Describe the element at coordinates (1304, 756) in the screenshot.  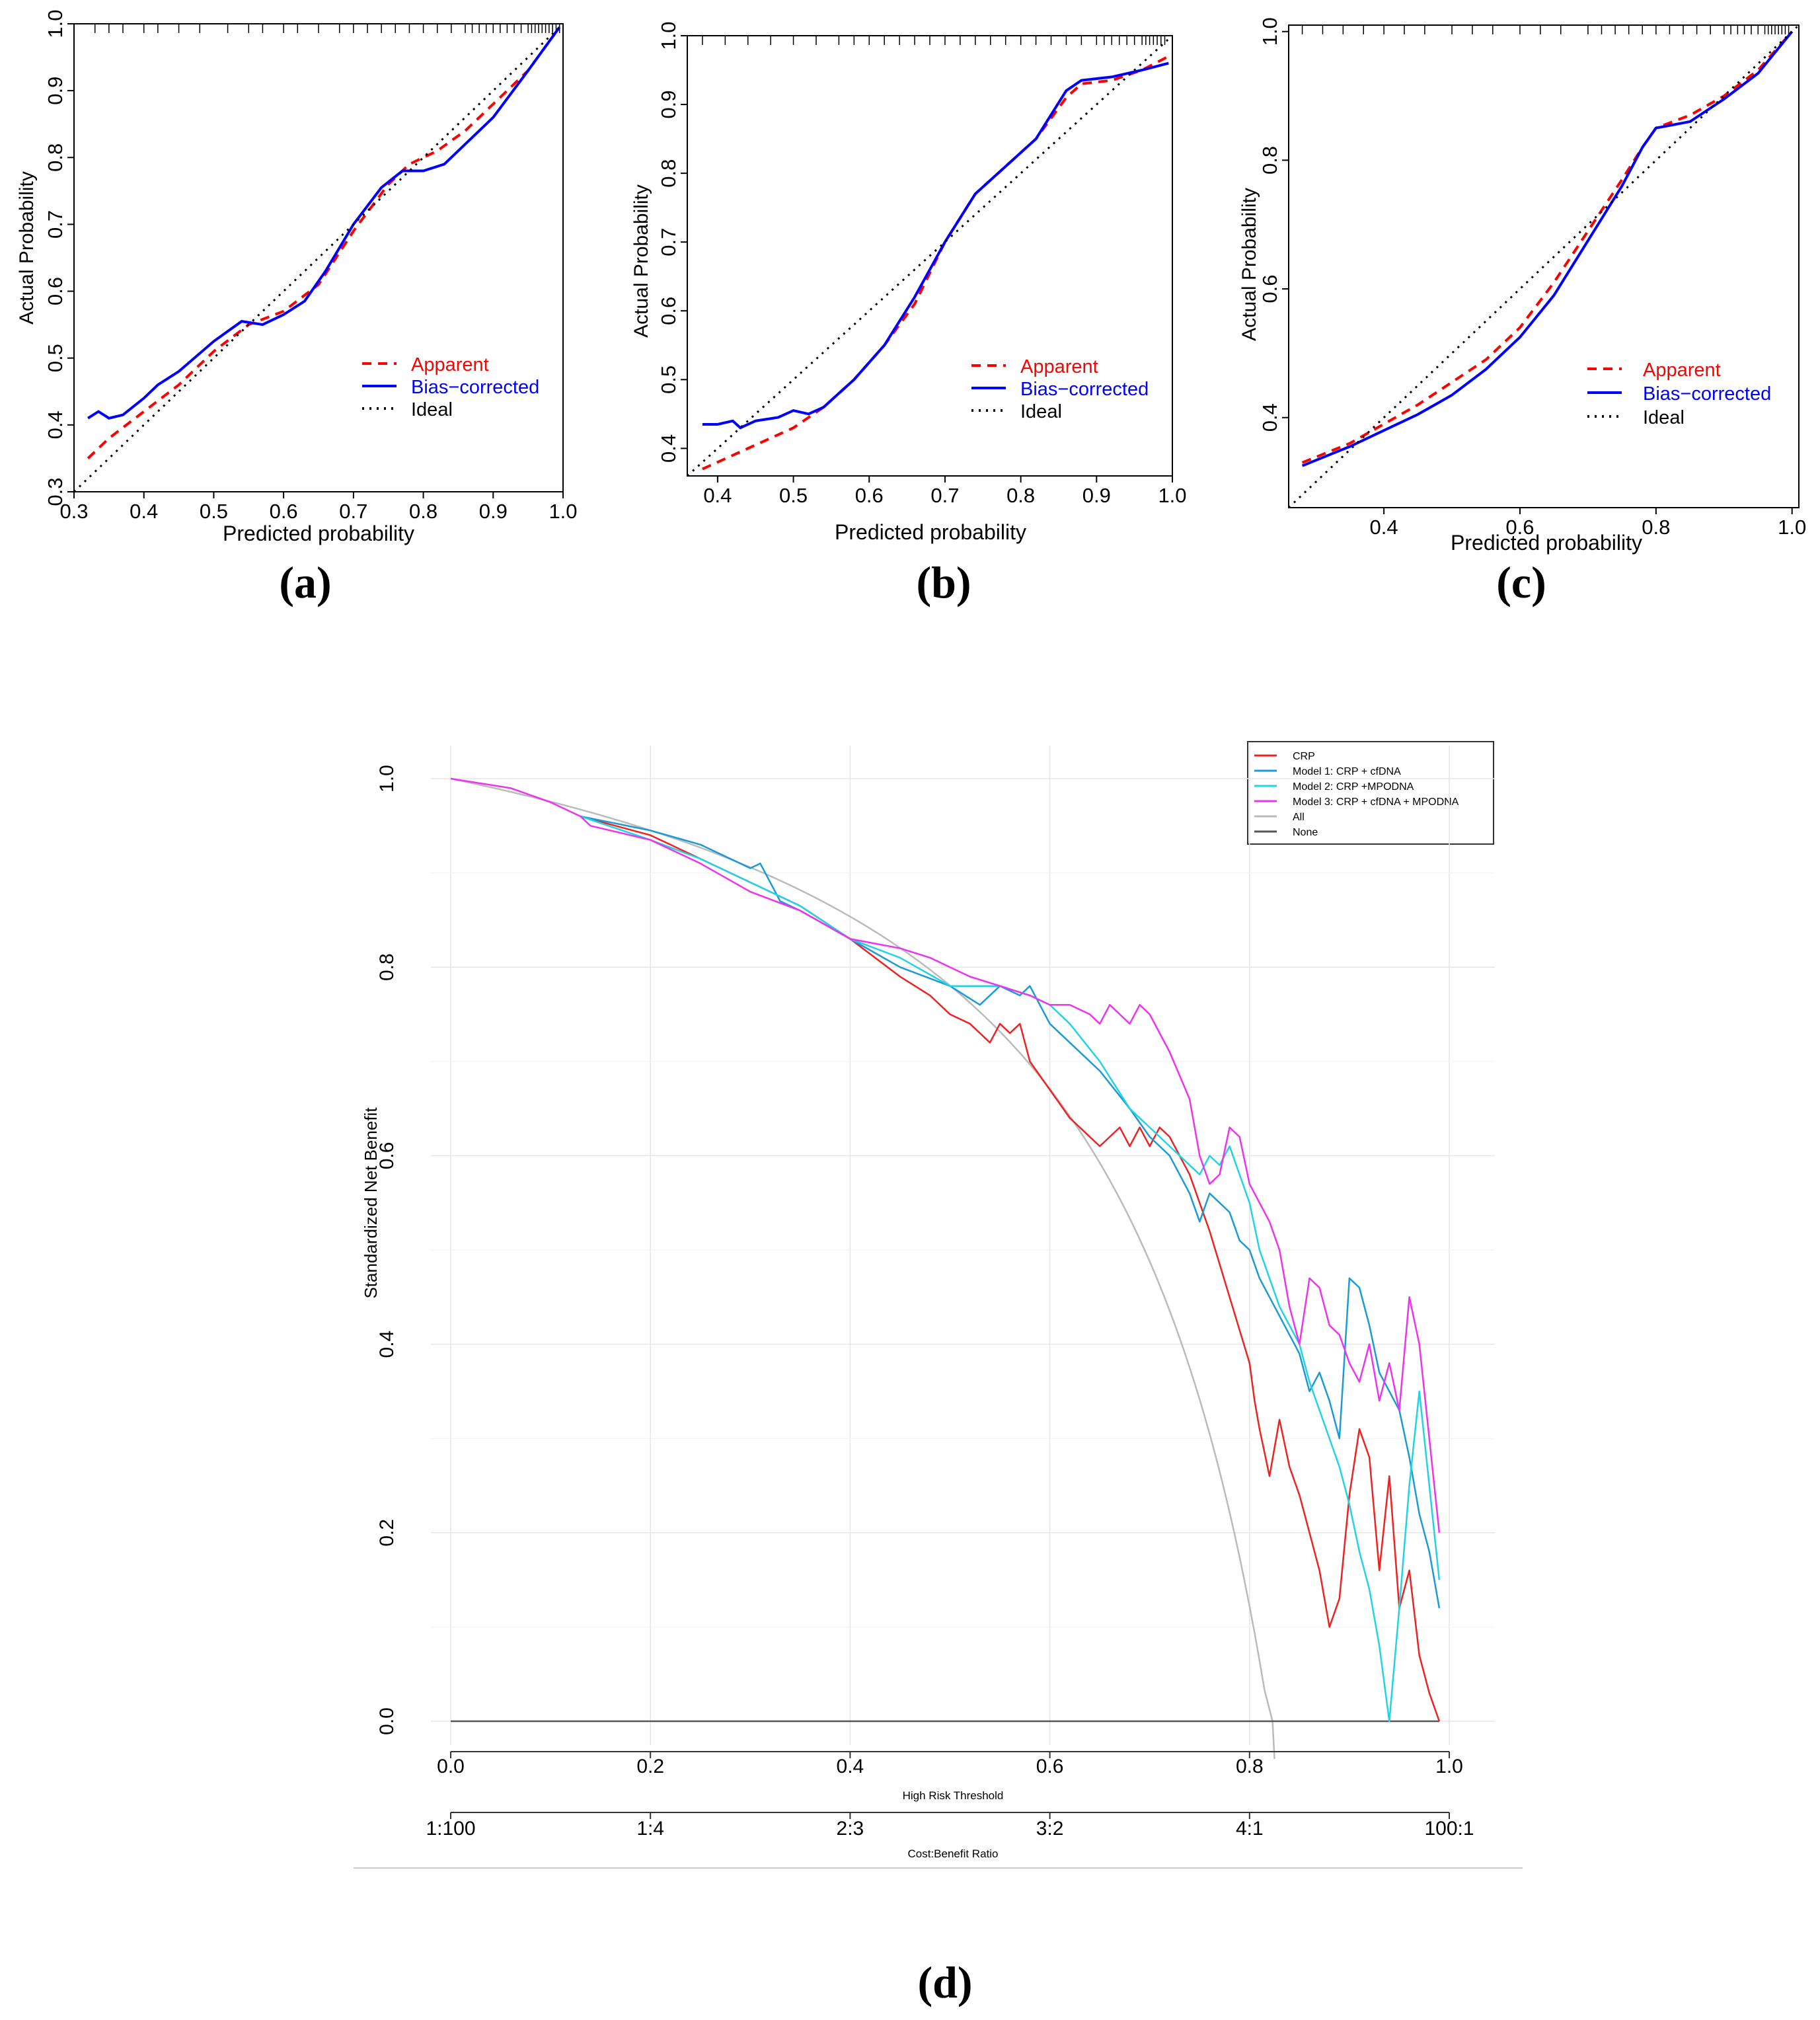
I see `legend-label-crp: CRP` at that location.